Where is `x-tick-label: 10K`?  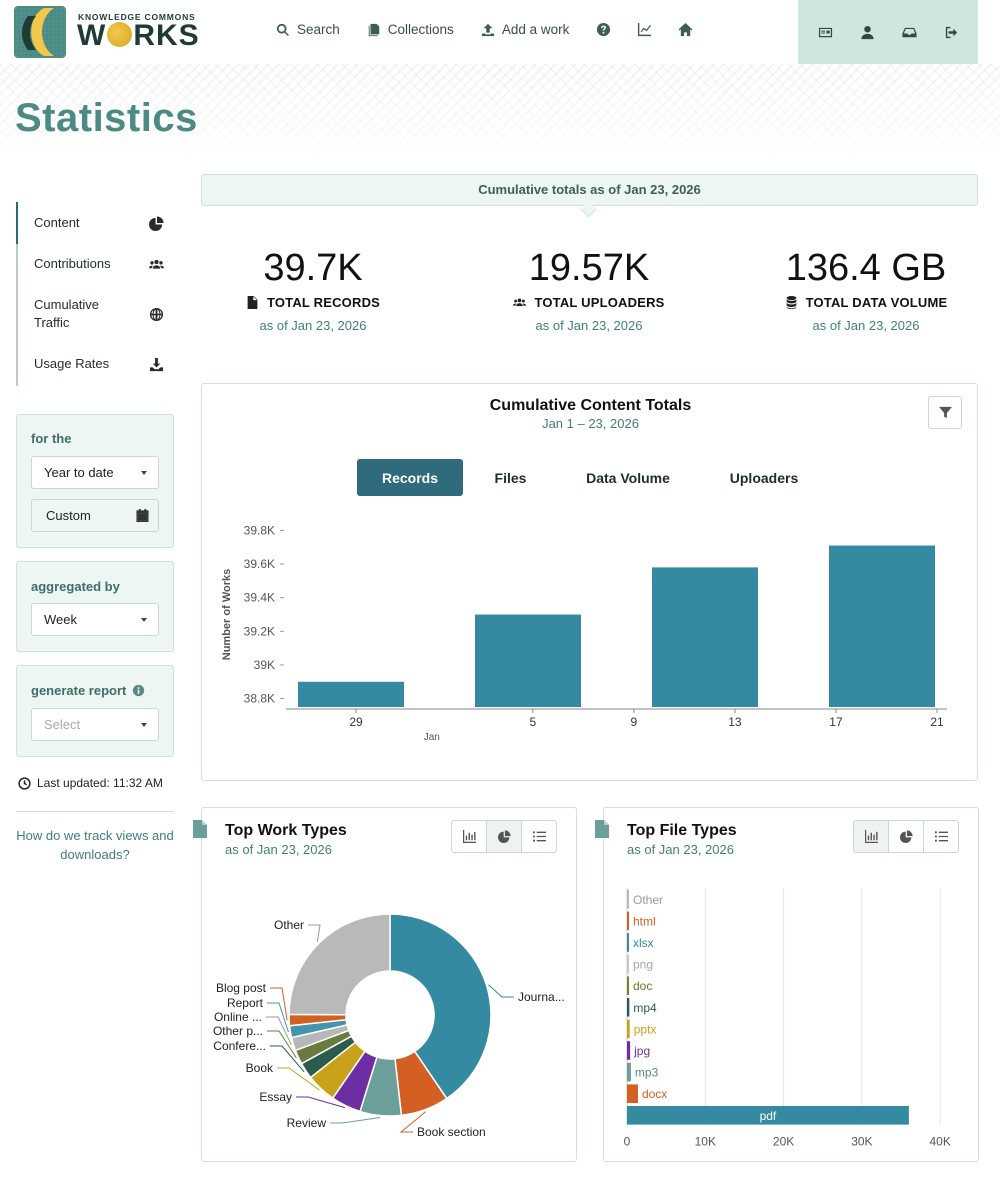 x-tick-label: 10K is located at coordinates (705, 1142).